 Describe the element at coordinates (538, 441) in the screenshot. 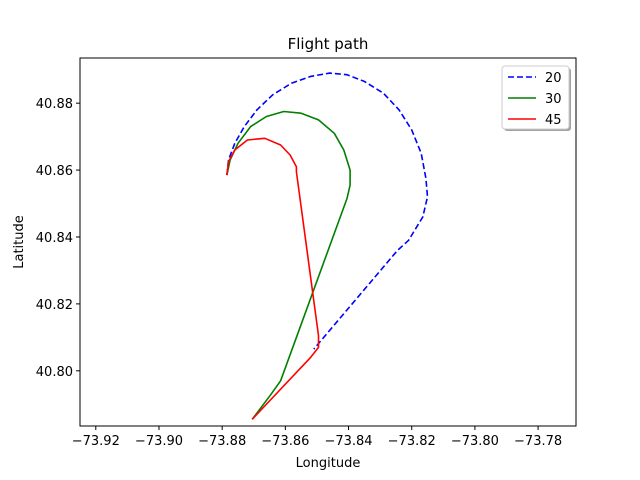

I see `x-tick-label: −73.78` at that location.